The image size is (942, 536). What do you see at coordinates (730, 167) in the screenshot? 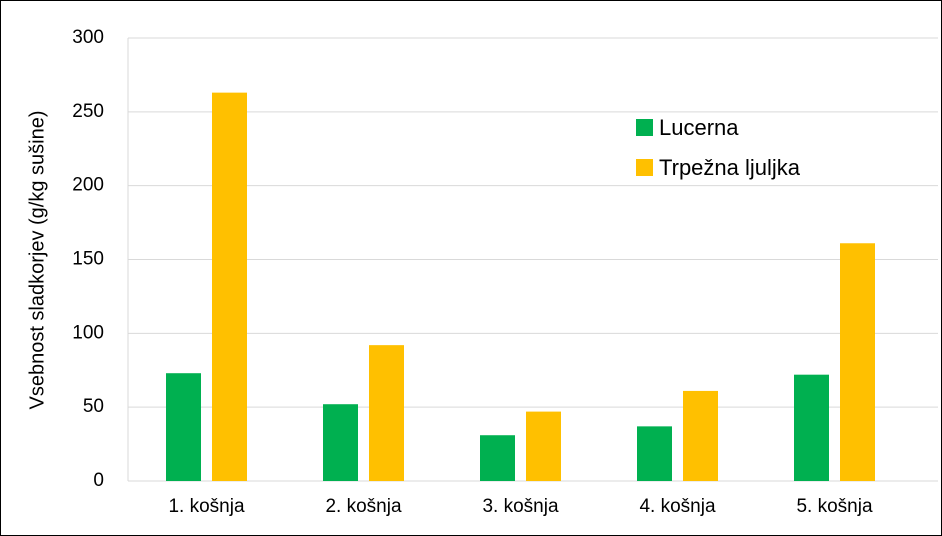
I see `legend-label: Trpežna ljuljka` at bounding box center [730, 167].